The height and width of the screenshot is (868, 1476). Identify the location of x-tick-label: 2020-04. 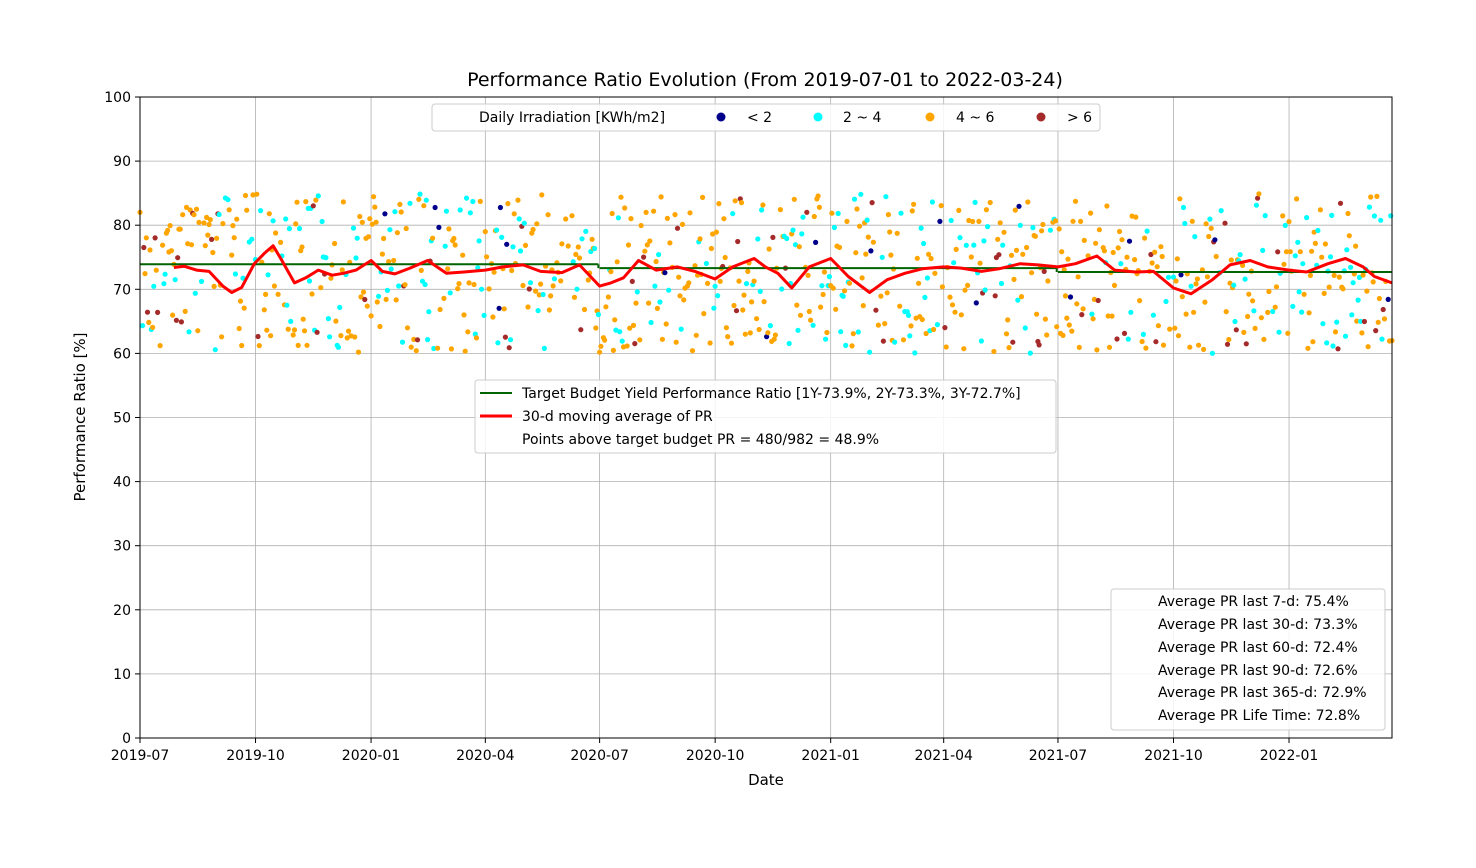
(485, 756).